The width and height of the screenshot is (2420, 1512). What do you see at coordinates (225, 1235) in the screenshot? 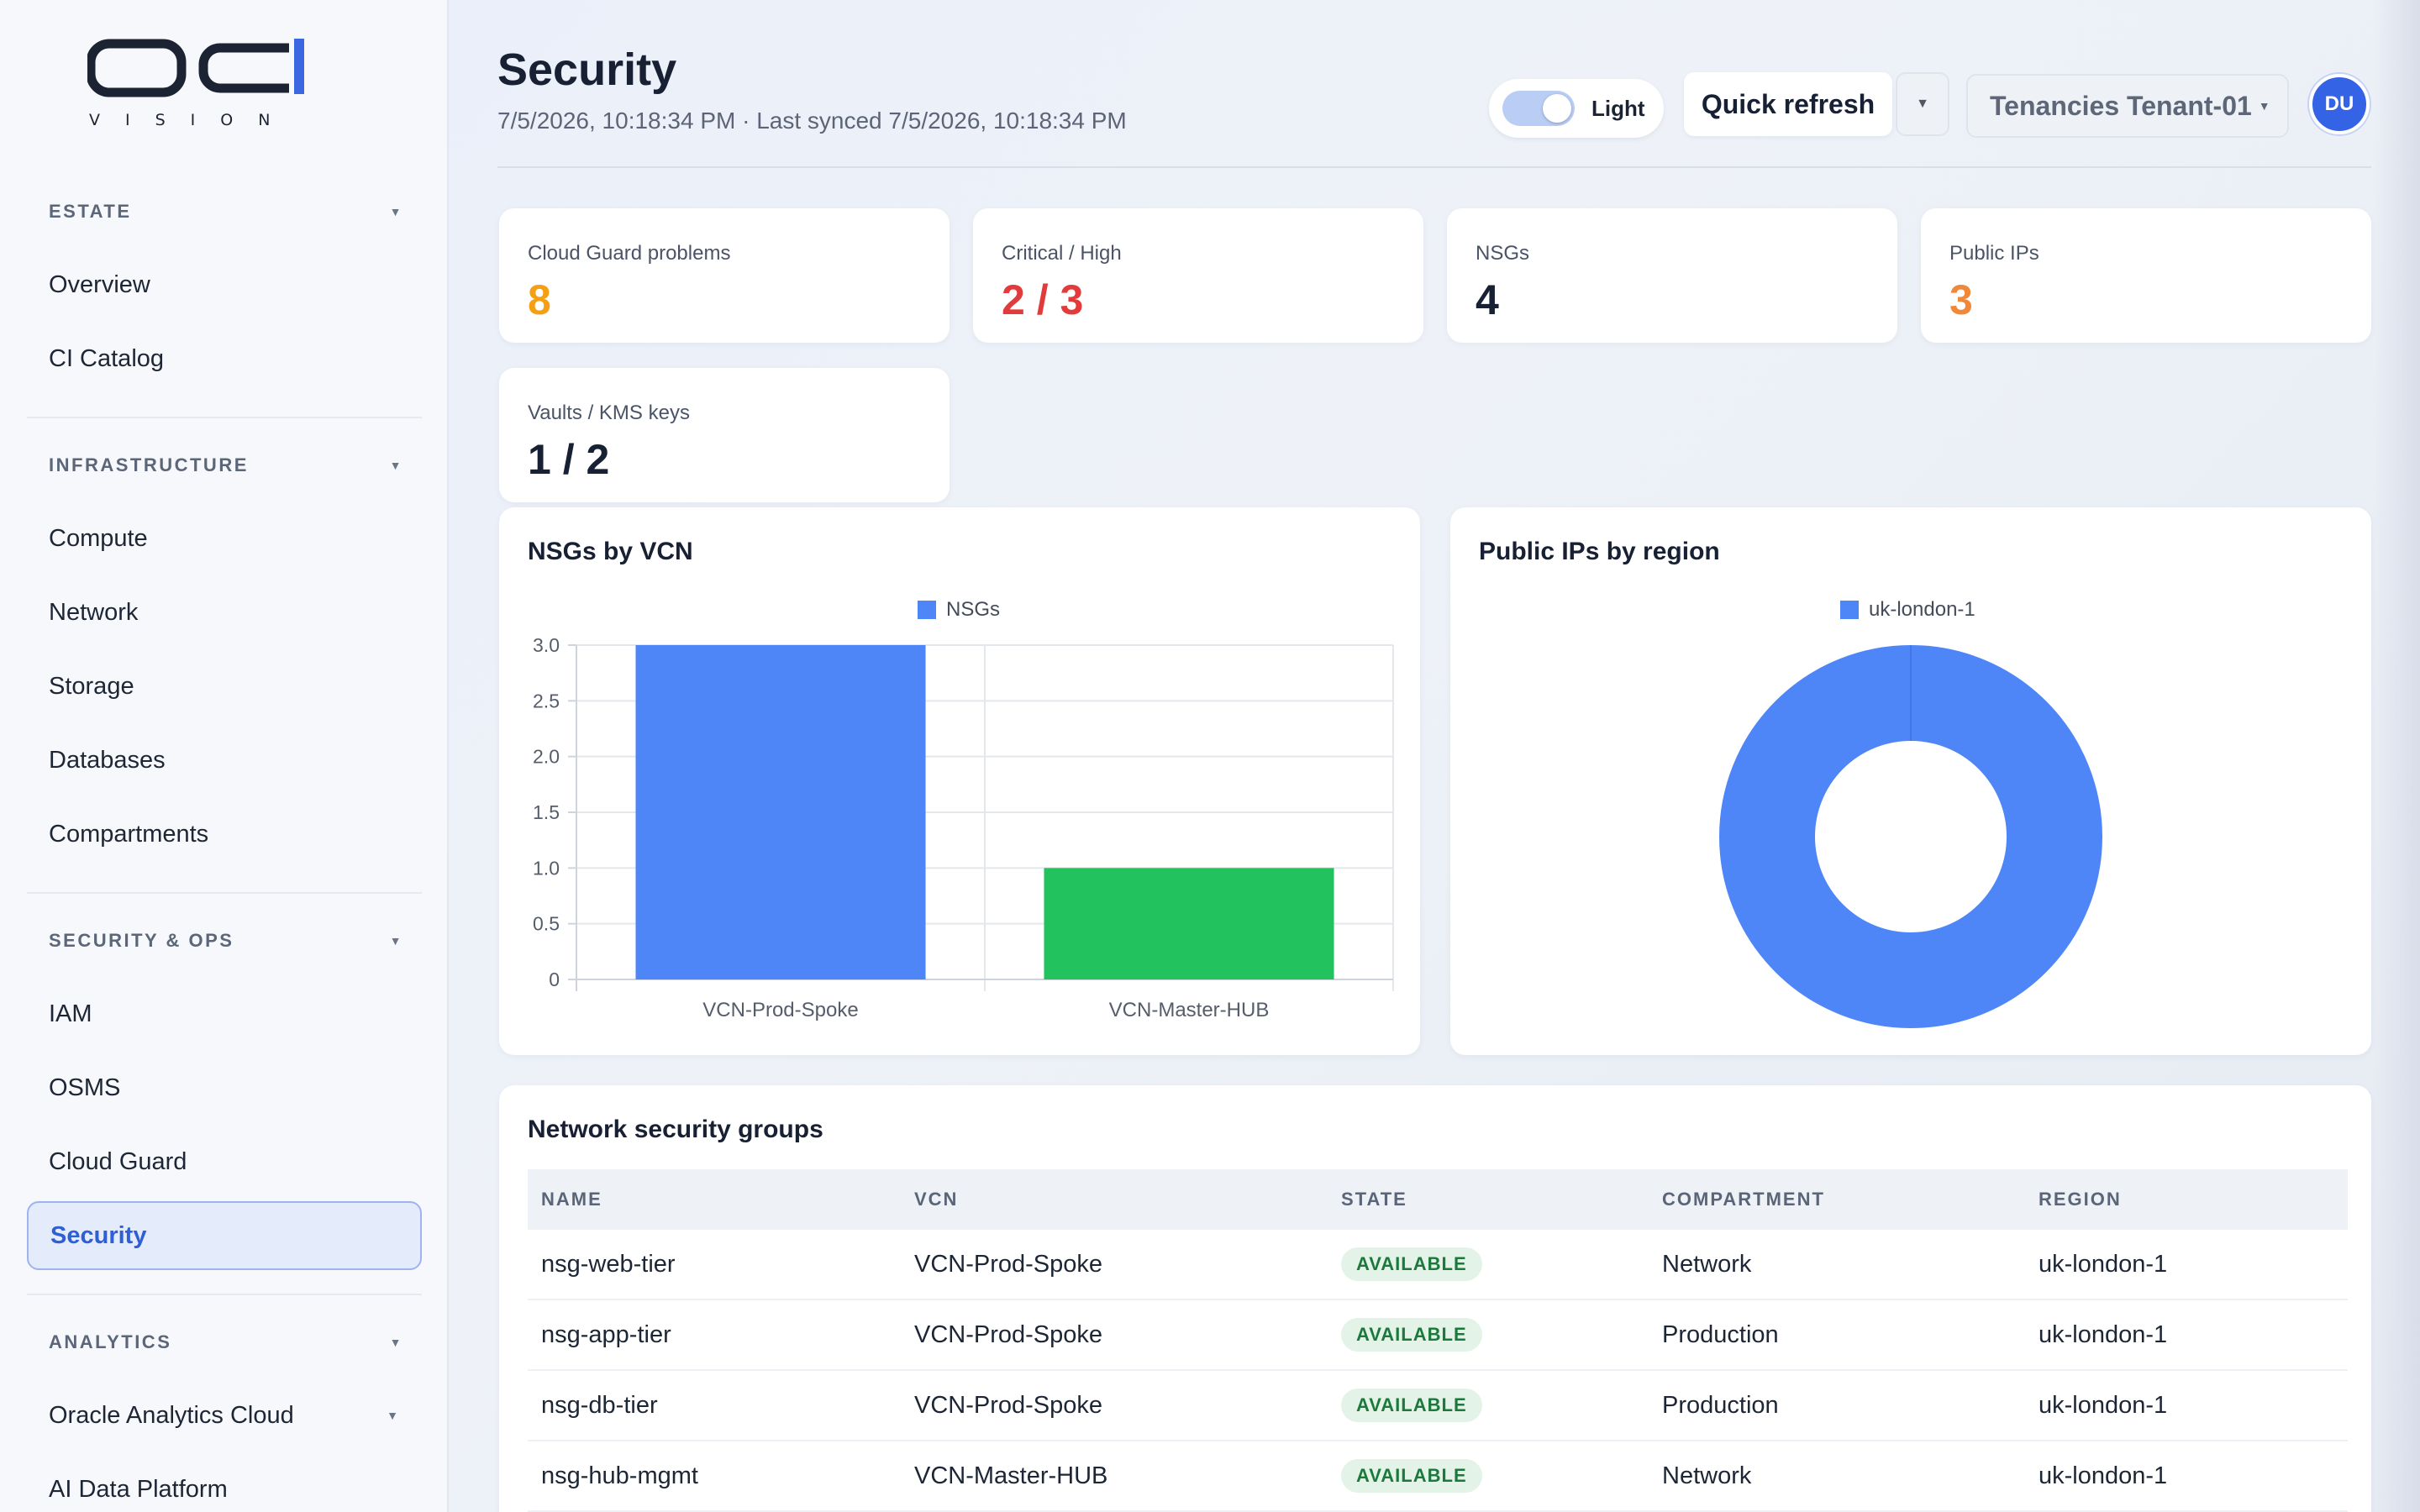
I see `sidebar-item-security: Security` at bounding box center [225, 1235].